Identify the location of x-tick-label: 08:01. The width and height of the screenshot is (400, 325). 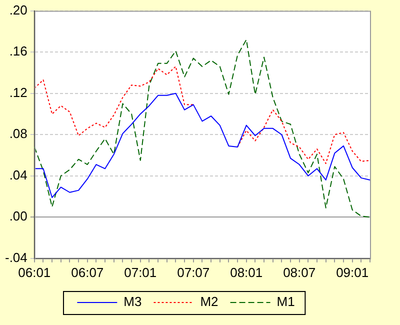
(246, 272).